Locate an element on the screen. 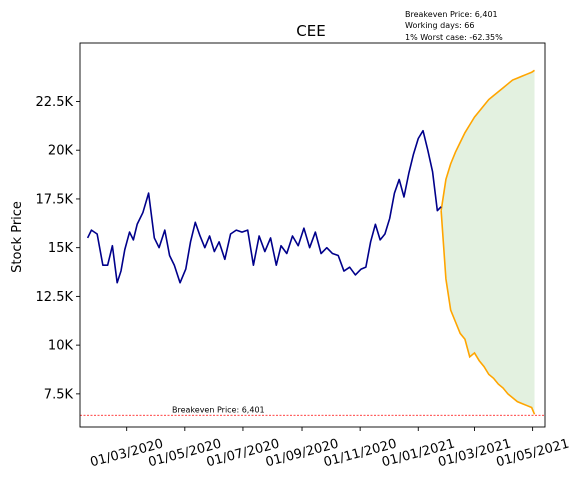  y-tick-label: 7.5K is located at coordinates (59, 394).